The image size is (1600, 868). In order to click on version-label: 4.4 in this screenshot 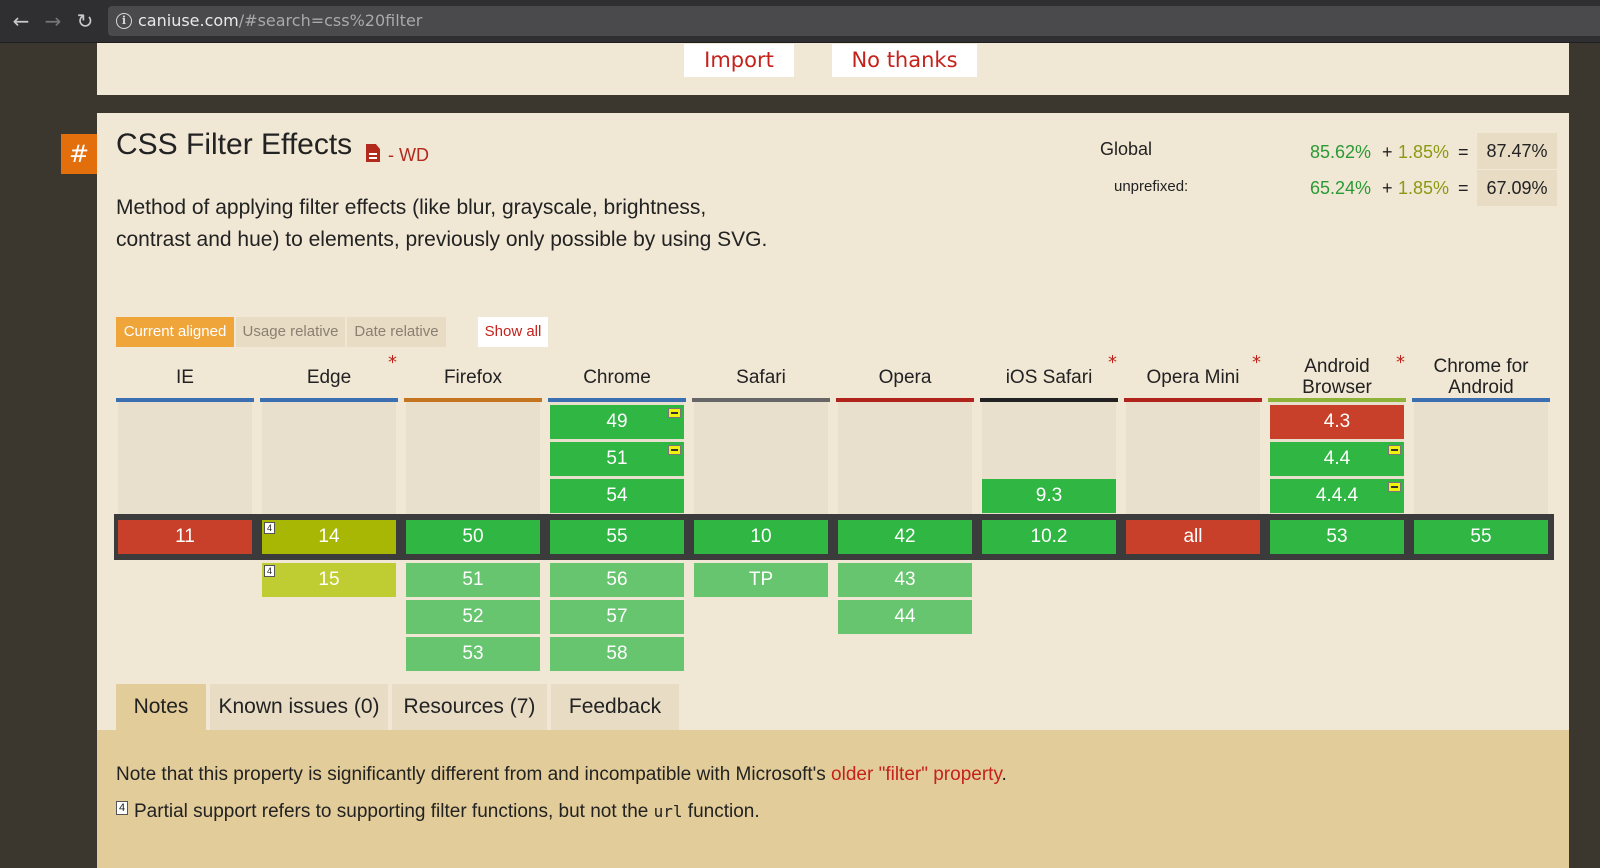, I will do `click(1337, 458)`.